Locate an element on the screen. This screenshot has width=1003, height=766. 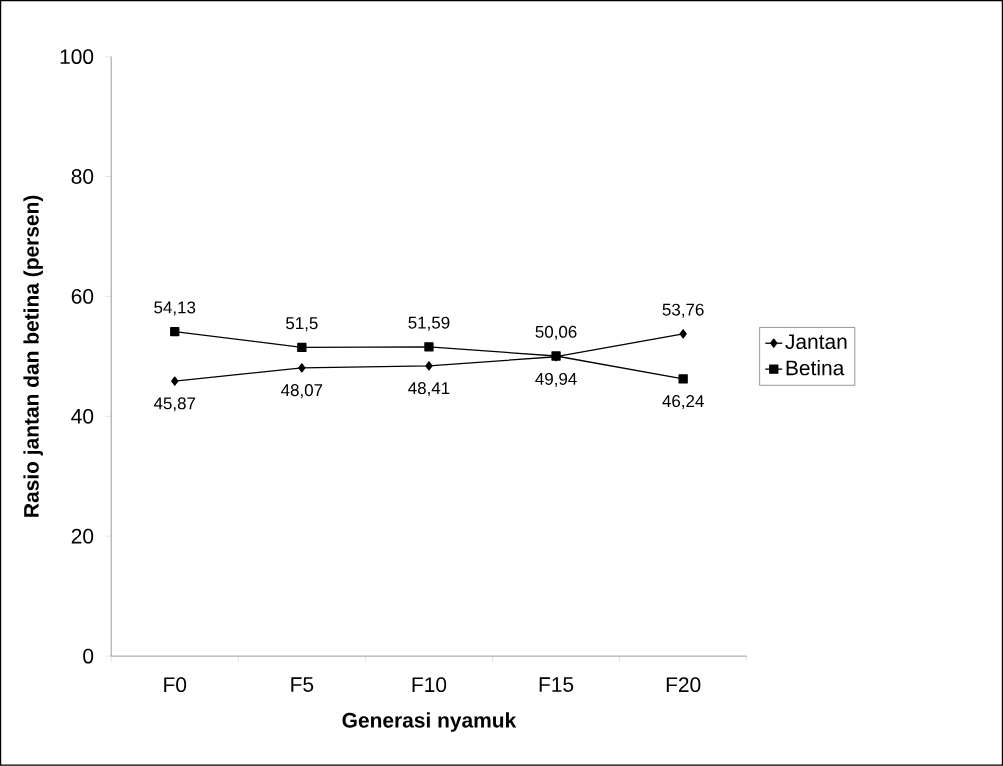
data-label: 54,13 is located at coordinates (175, 308).